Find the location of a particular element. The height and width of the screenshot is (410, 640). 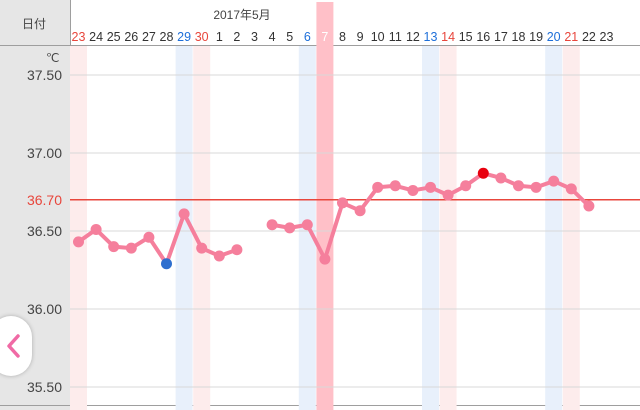

day-label: 7 is located at coordinates (324, 37).